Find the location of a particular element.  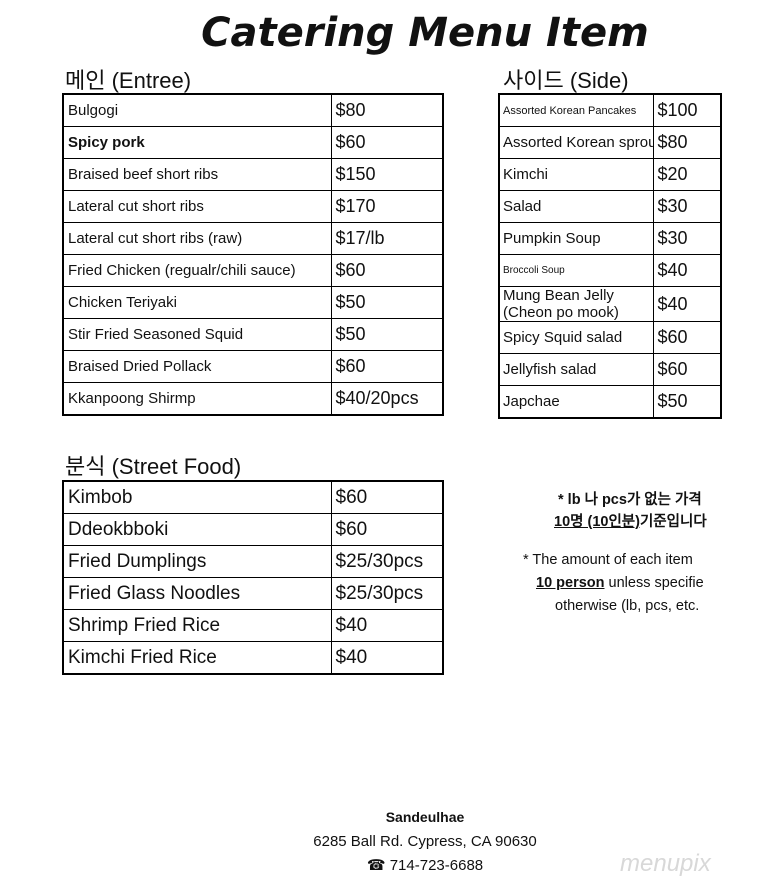

note: 10명 (10인분)기준입니다 is located at coordinates (630, 520).